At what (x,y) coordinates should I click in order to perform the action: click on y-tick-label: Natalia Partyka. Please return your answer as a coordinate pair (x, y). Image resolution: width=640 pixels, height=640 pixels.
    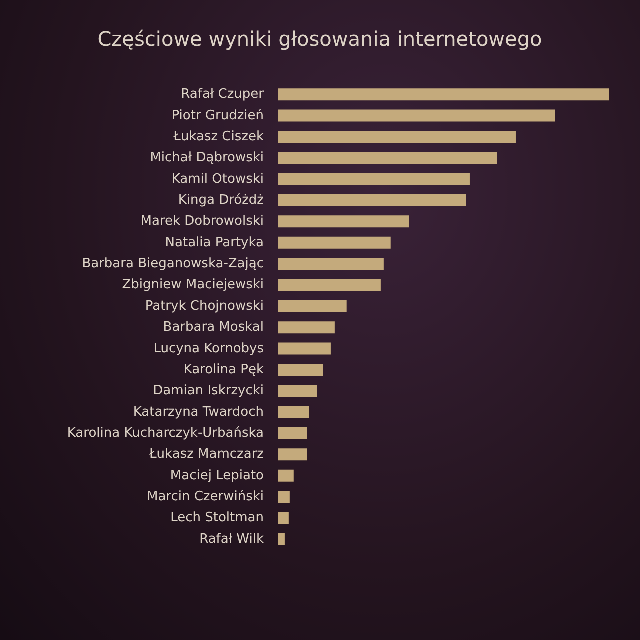
    Looking at the image, I should click on (214, 242).